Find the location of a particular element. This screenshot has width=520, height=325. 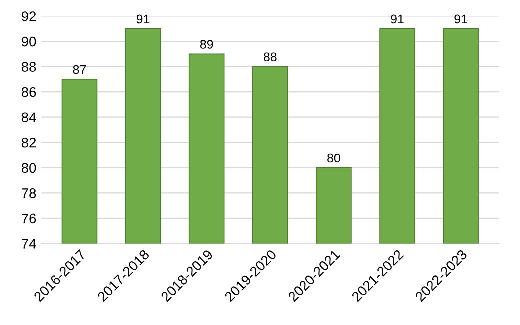

y-tick-label: 86 is located at coordinates (29, 92).